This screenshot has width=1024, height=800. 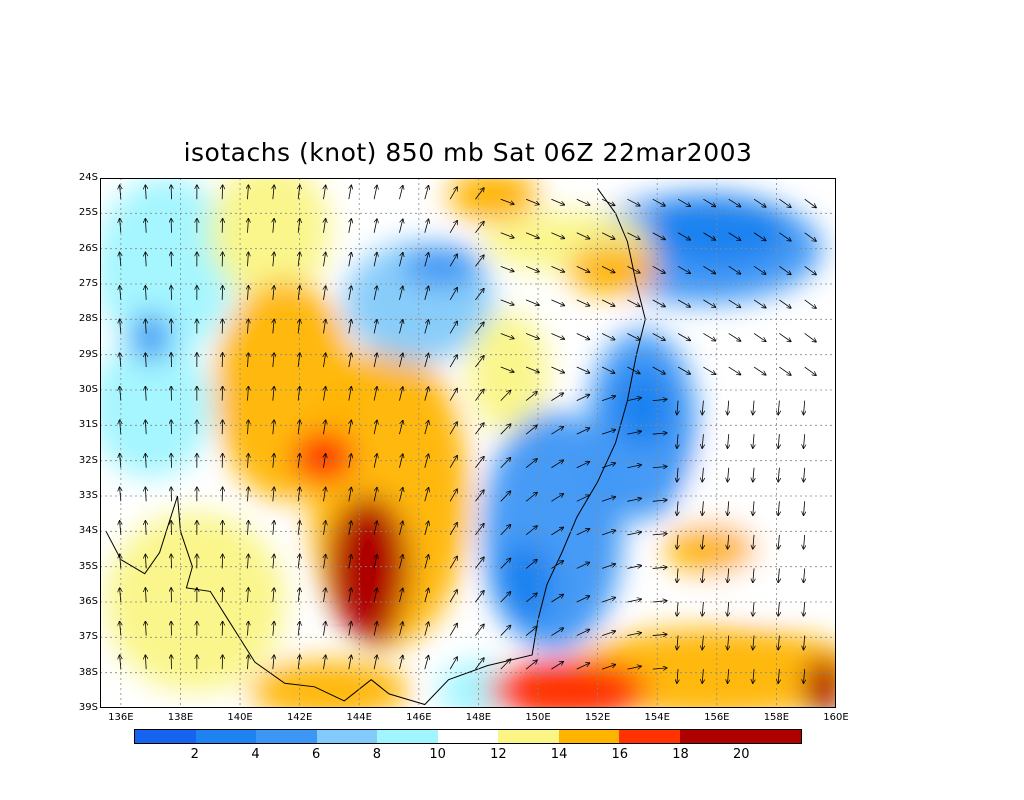 What do you see at coordinates (88, 637) in the screenshot?
I see `lat-tick-label: 37S` at bounding box center [88, 637].